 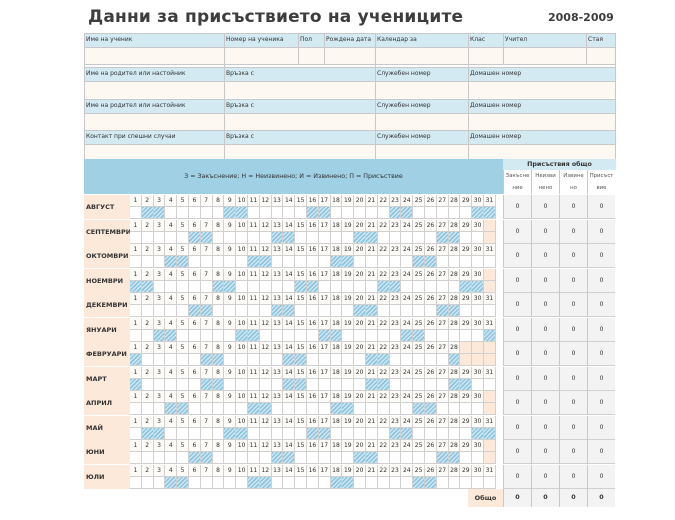 What do you see at coordinates (350, 121) in the screenshot?
I see `guardian2-value-row` at bounding box center [350, 121].